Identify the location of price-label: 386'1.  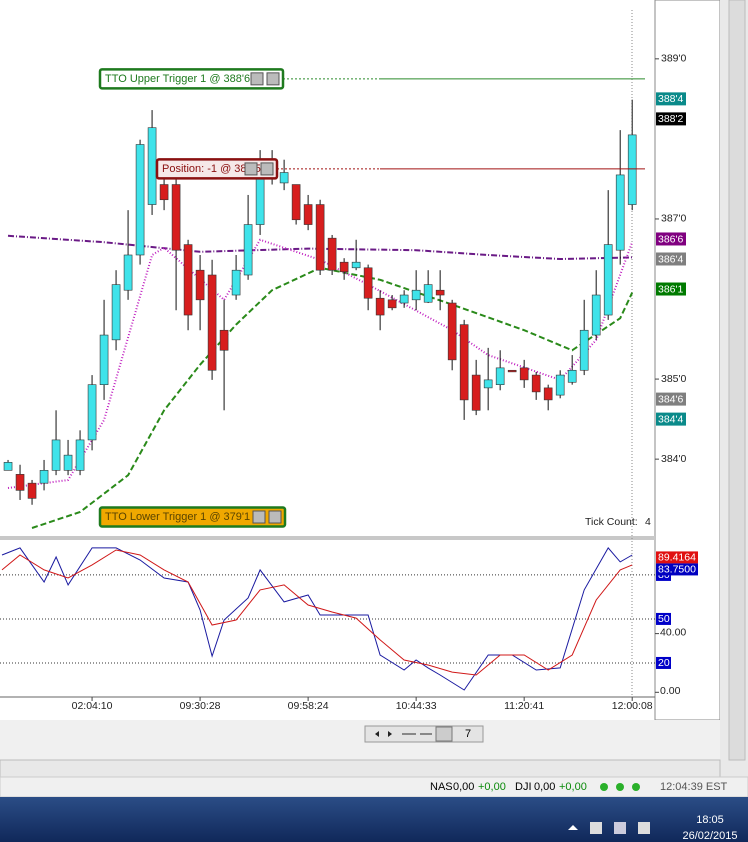
(671, 289).